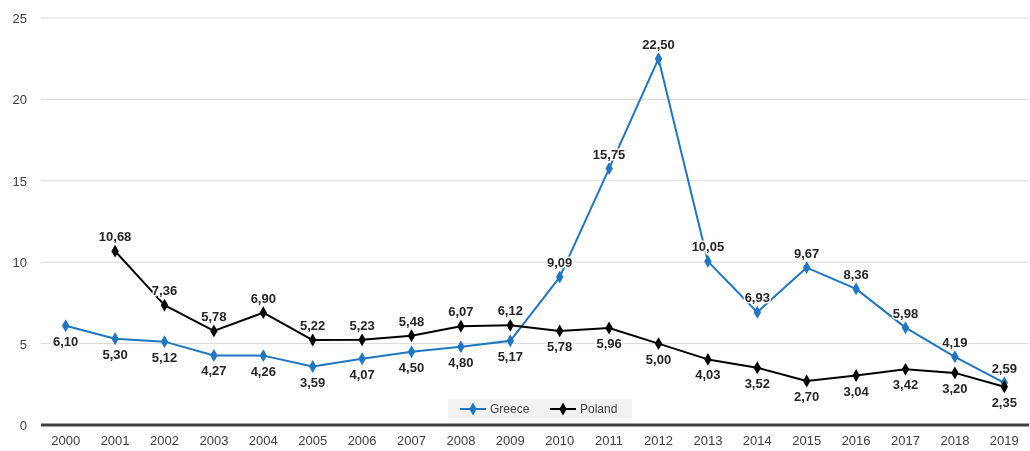  What do you see at coordinates (708, 440) in the screenshot?
I see `x-tick-label: 2013` at bounding box center [708, 440].